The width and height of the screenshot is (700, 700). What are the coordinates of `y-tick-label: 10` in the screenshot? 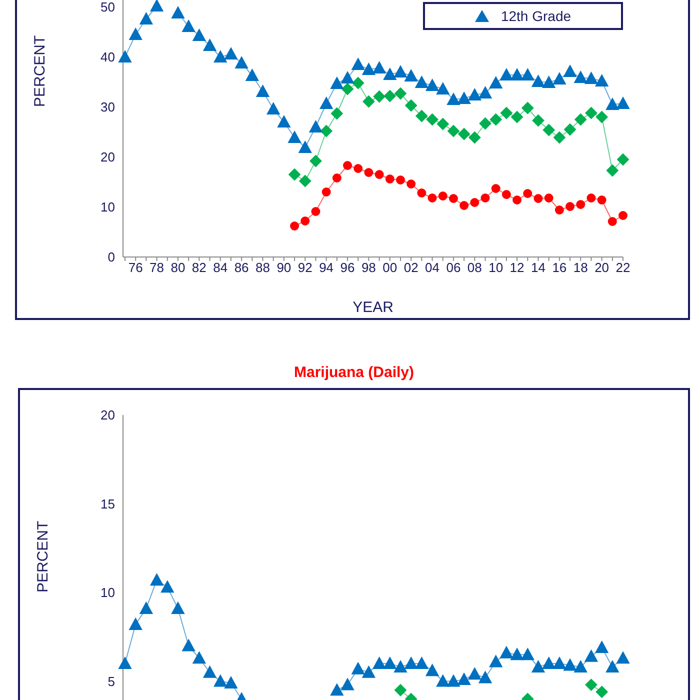 It's located at (107, 592).